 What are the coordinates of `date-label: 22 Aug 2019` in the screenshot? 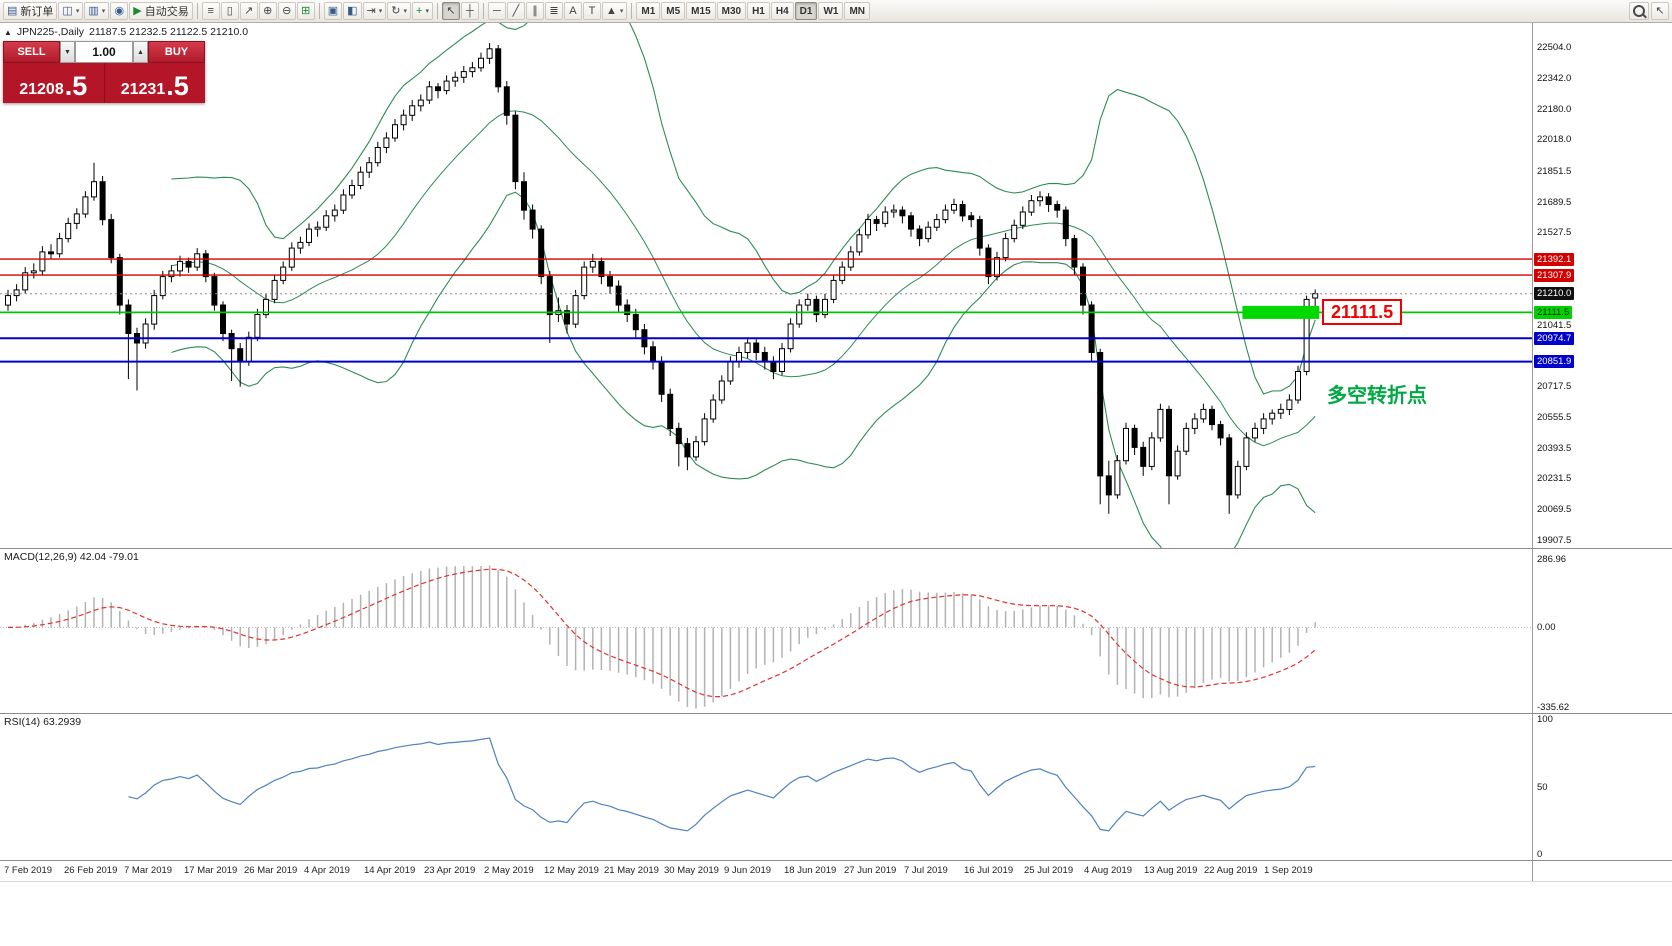 It's located at (1231, 870).